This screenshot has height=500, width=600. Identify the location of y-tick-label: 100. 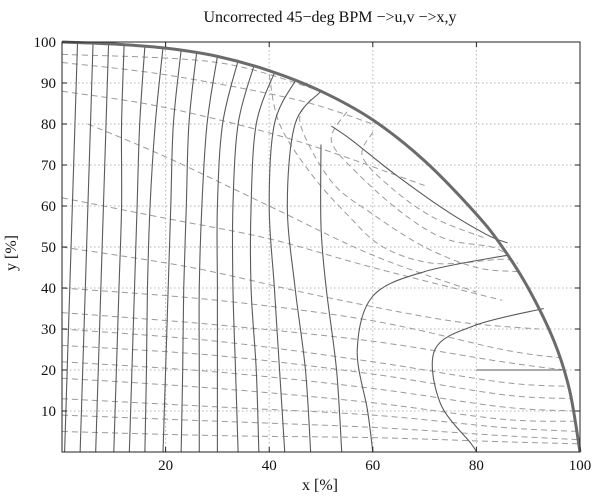
(45, 43).